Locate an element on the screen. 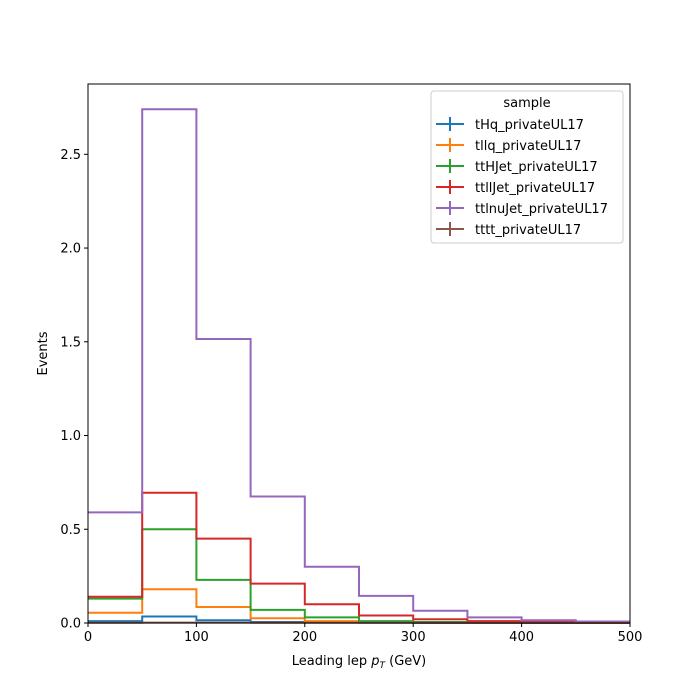 The width and height of the screenshot is (700, 700). series-line-ttllJet_privateUL17 is located at coordinates (359, 557).